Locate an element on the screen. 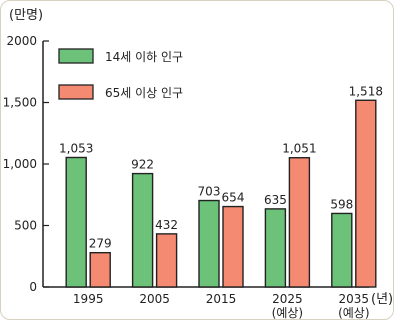  y-axis-label: (만명) is located at coordinates (26, 15).